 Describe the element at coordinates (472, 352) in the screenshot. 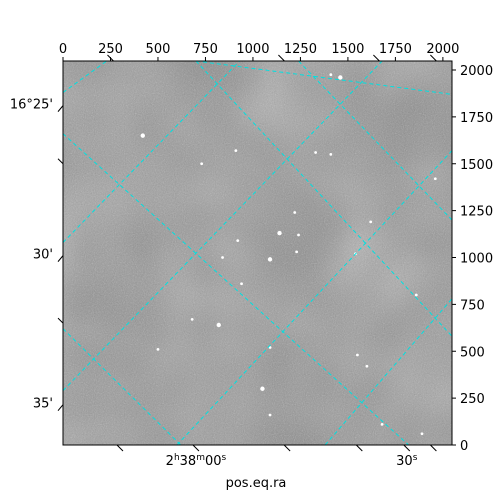

I see `right-tick-label: 500` at that location.